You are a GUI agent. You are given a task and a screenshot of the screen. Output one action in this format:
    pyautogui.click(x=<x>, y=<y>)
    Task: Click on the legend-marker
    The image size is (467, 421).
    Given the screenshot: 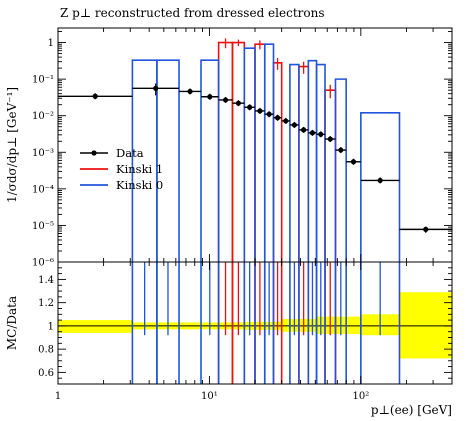 What is the action you would take?
    pyautogui.click(x=94, y=153)
    